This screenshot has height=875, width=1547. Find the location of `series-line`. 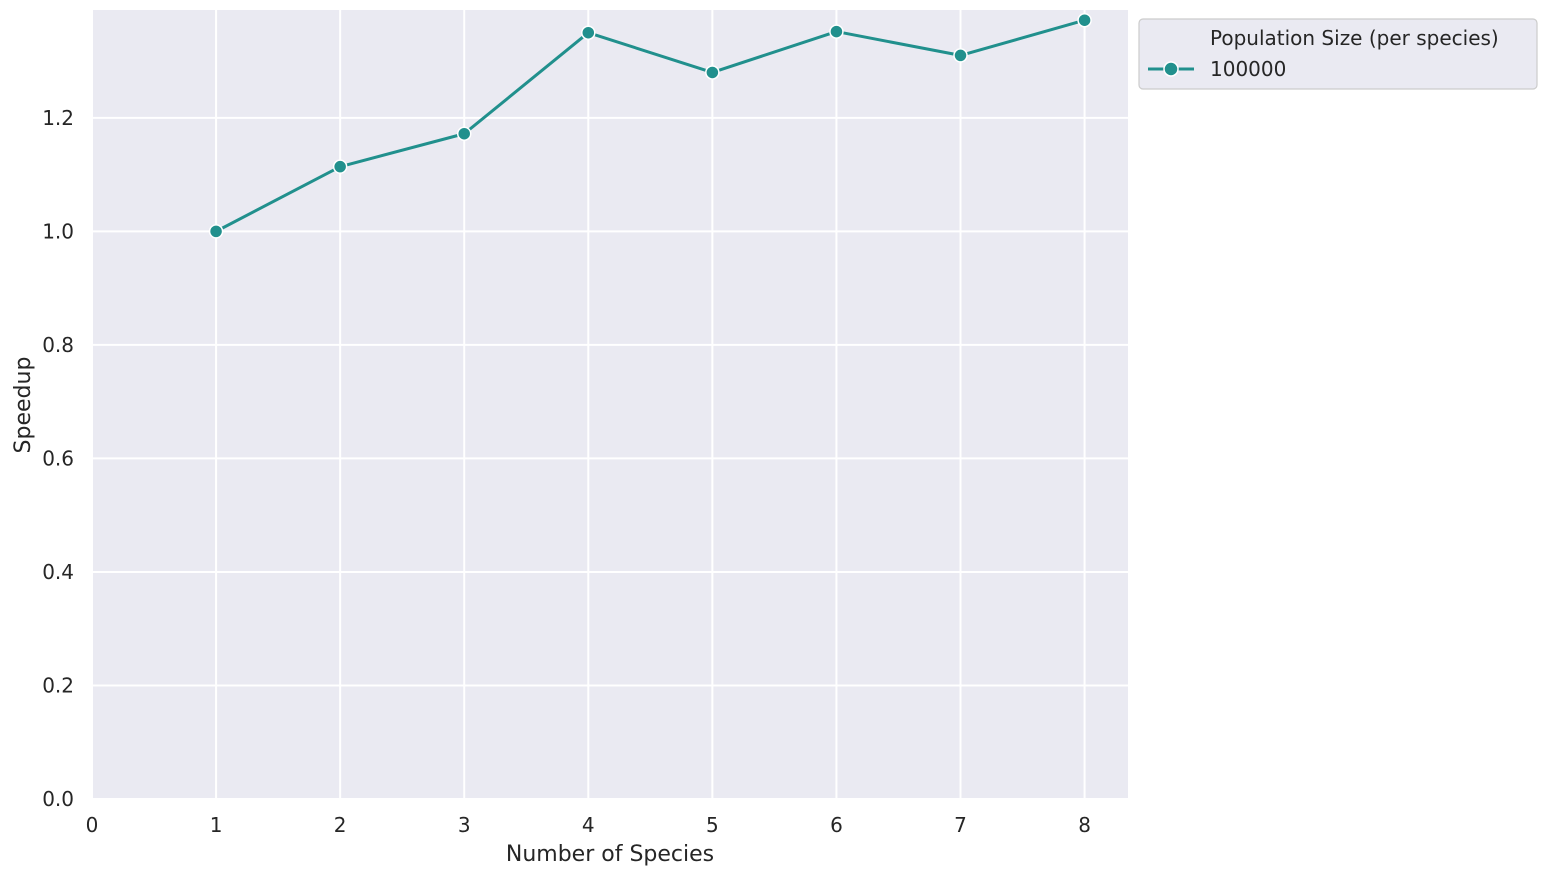

series-line is located at coordinates (650, 125).